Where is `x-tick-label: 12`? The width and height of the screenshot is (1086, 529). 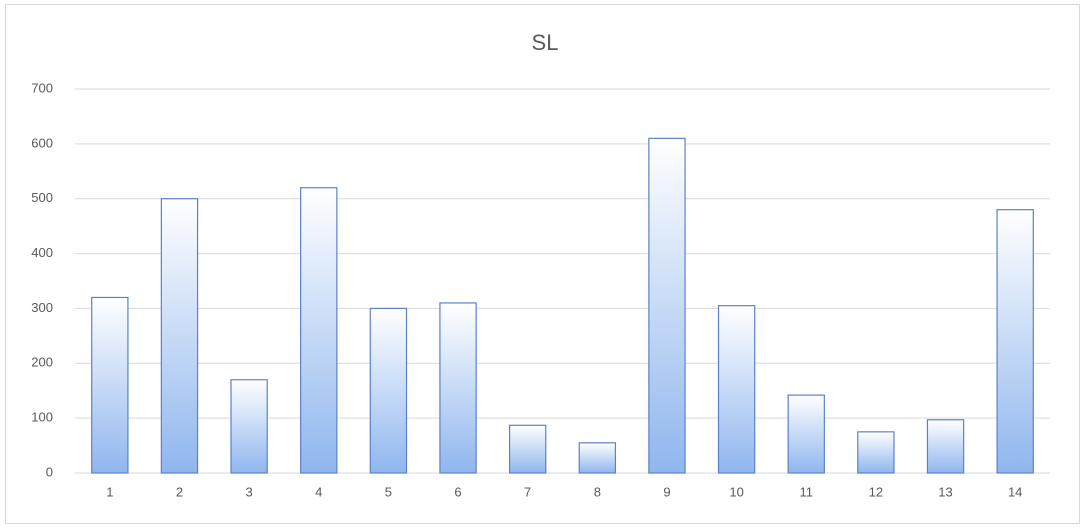
x-tick-label: 12 is located at coordinates (876, 491).